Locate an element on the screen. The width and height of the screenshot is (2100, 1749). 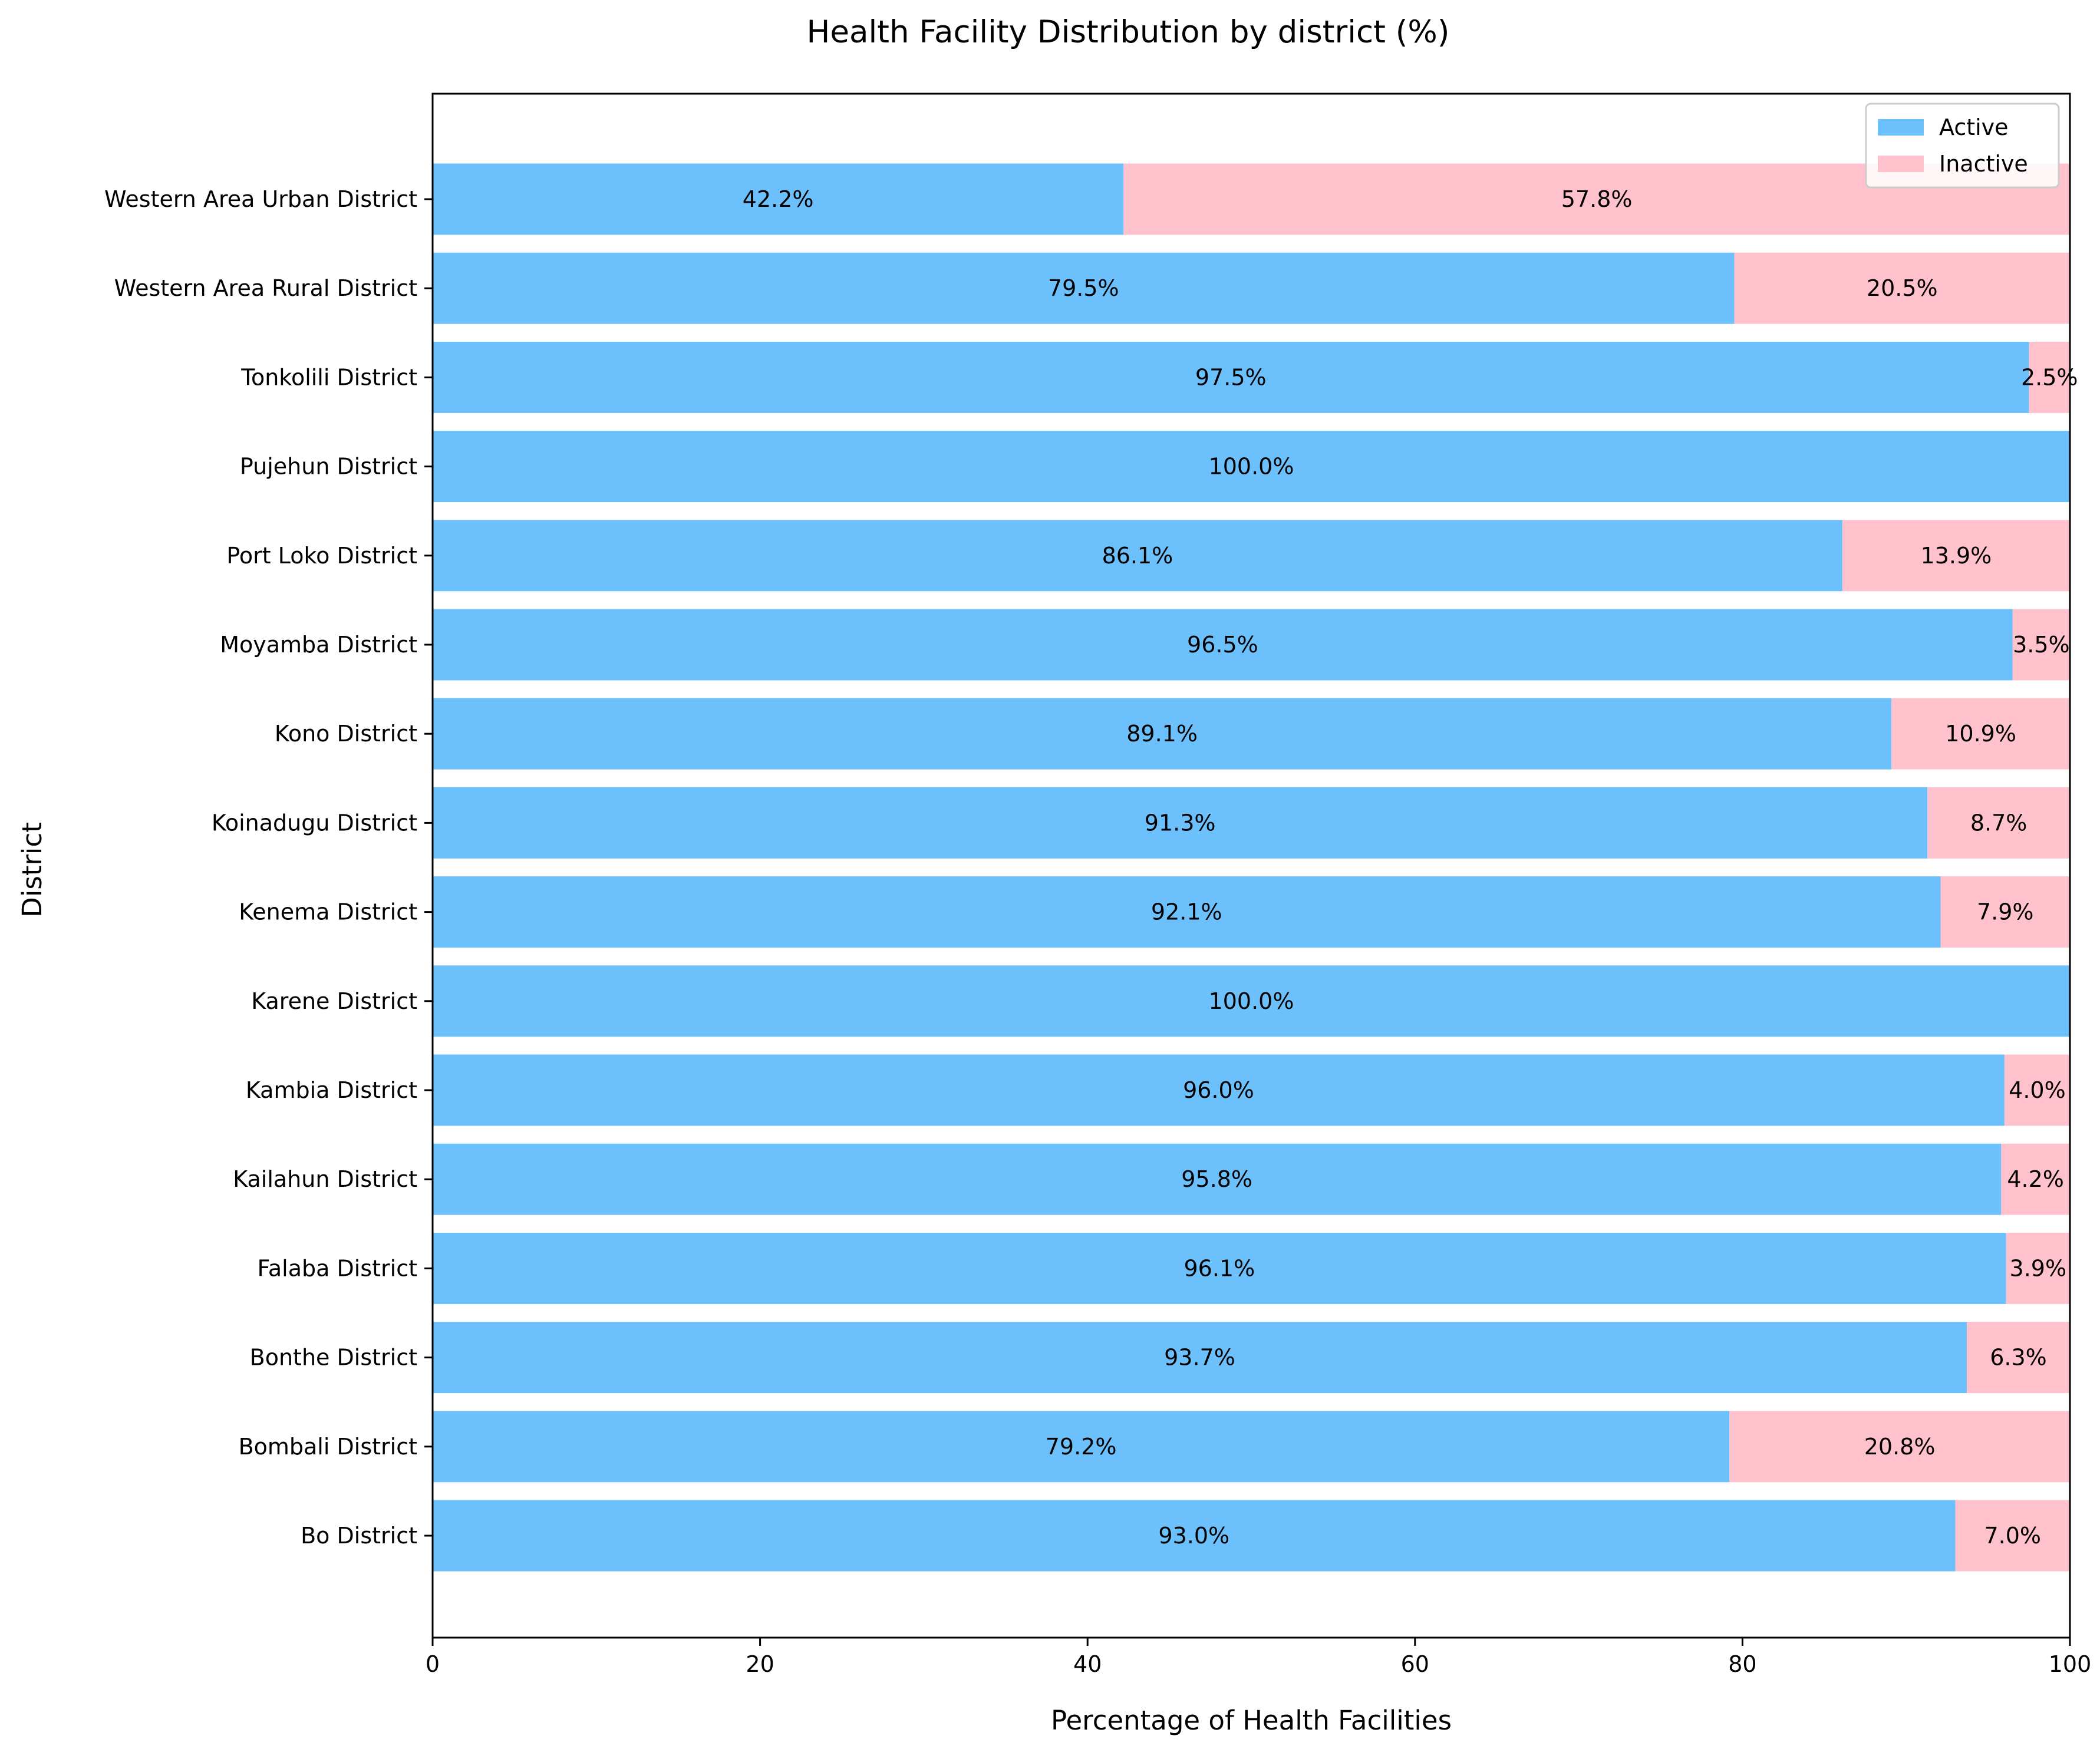
bar-label: 20.8% is located at coordinates (1900, 1447).